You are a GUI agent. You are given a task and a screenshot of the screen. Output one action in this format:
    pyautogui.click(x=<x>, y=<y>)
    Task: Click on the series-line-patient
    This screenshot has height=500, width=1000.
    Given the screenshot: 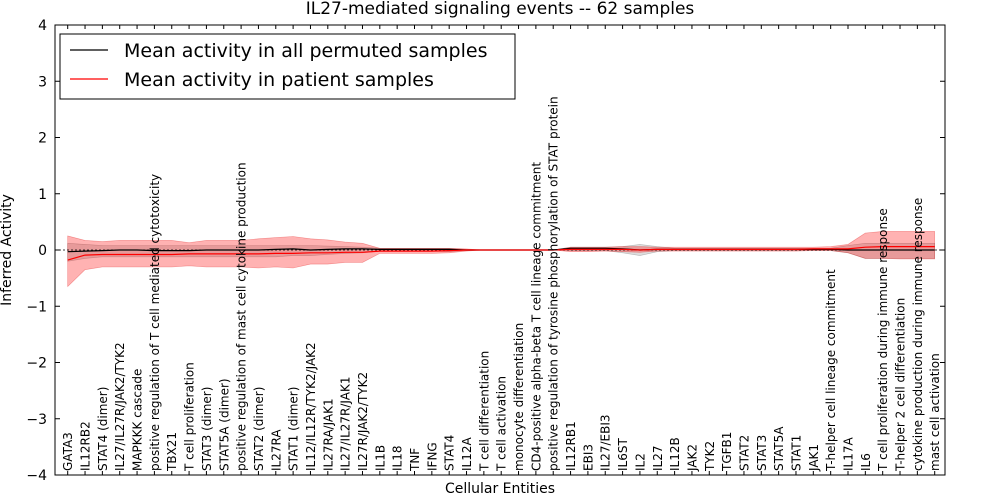 What is the action you would take?
    pyautogui.click(x=501, y=253)
    